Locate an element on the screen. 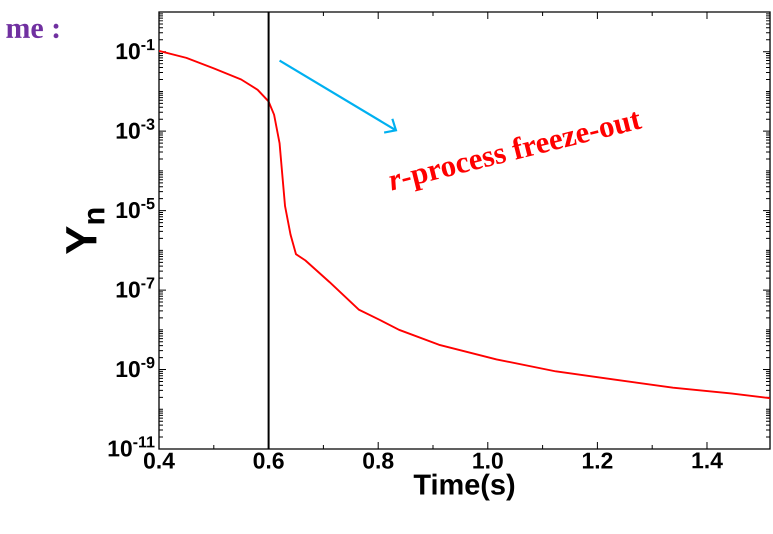 This screenshot has height=534, width=773. x-axis-title: Time(s) is located at coordinates (464, 487).